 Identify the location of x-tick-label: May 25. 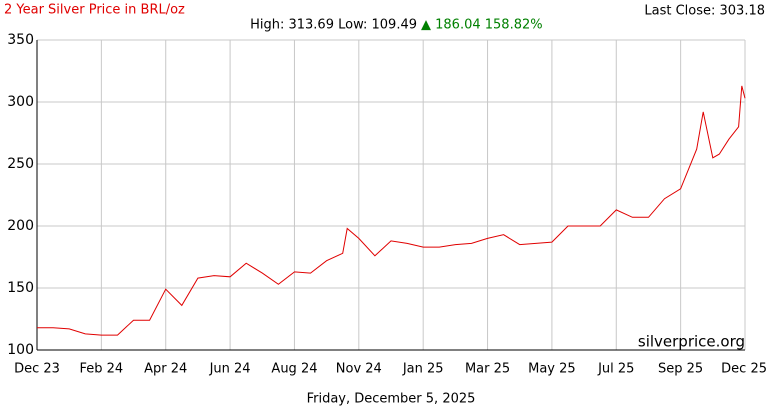
(552, 369).